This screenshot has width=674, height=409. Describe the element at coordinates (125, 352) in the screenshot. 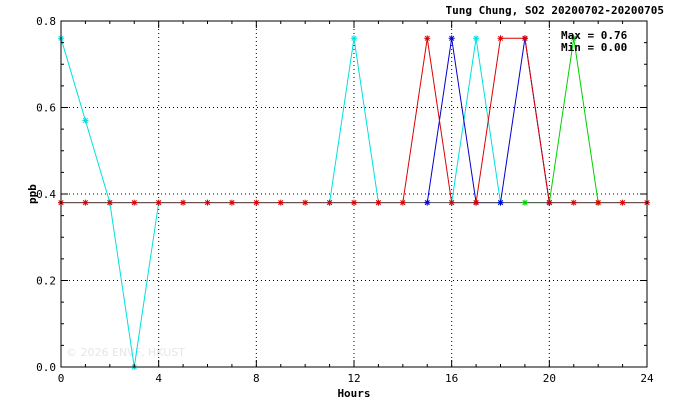

I see `watermark: © 2026 ENVF, HKUST` at that location.